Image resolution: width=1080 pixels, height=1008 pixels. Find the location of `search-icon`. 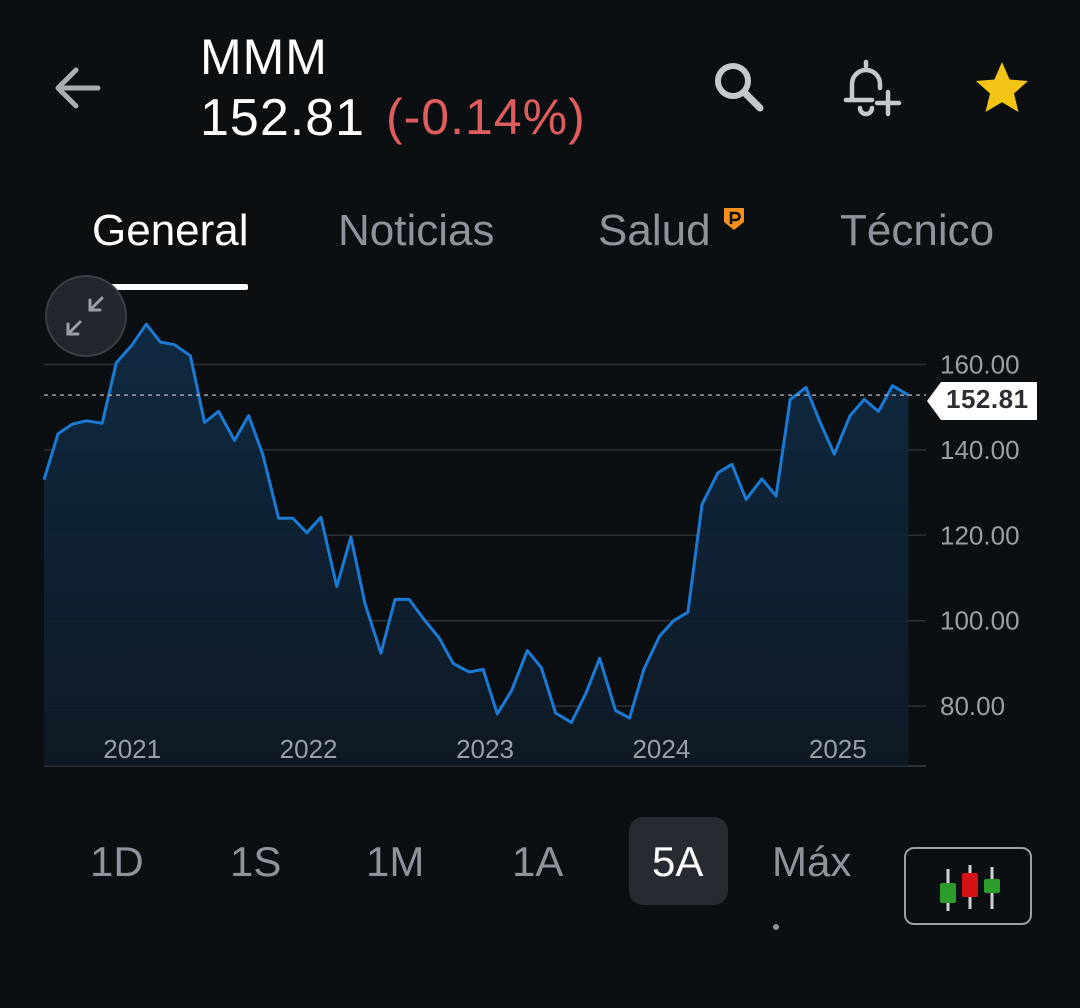

search-icon is located at coordinates (738, 86).